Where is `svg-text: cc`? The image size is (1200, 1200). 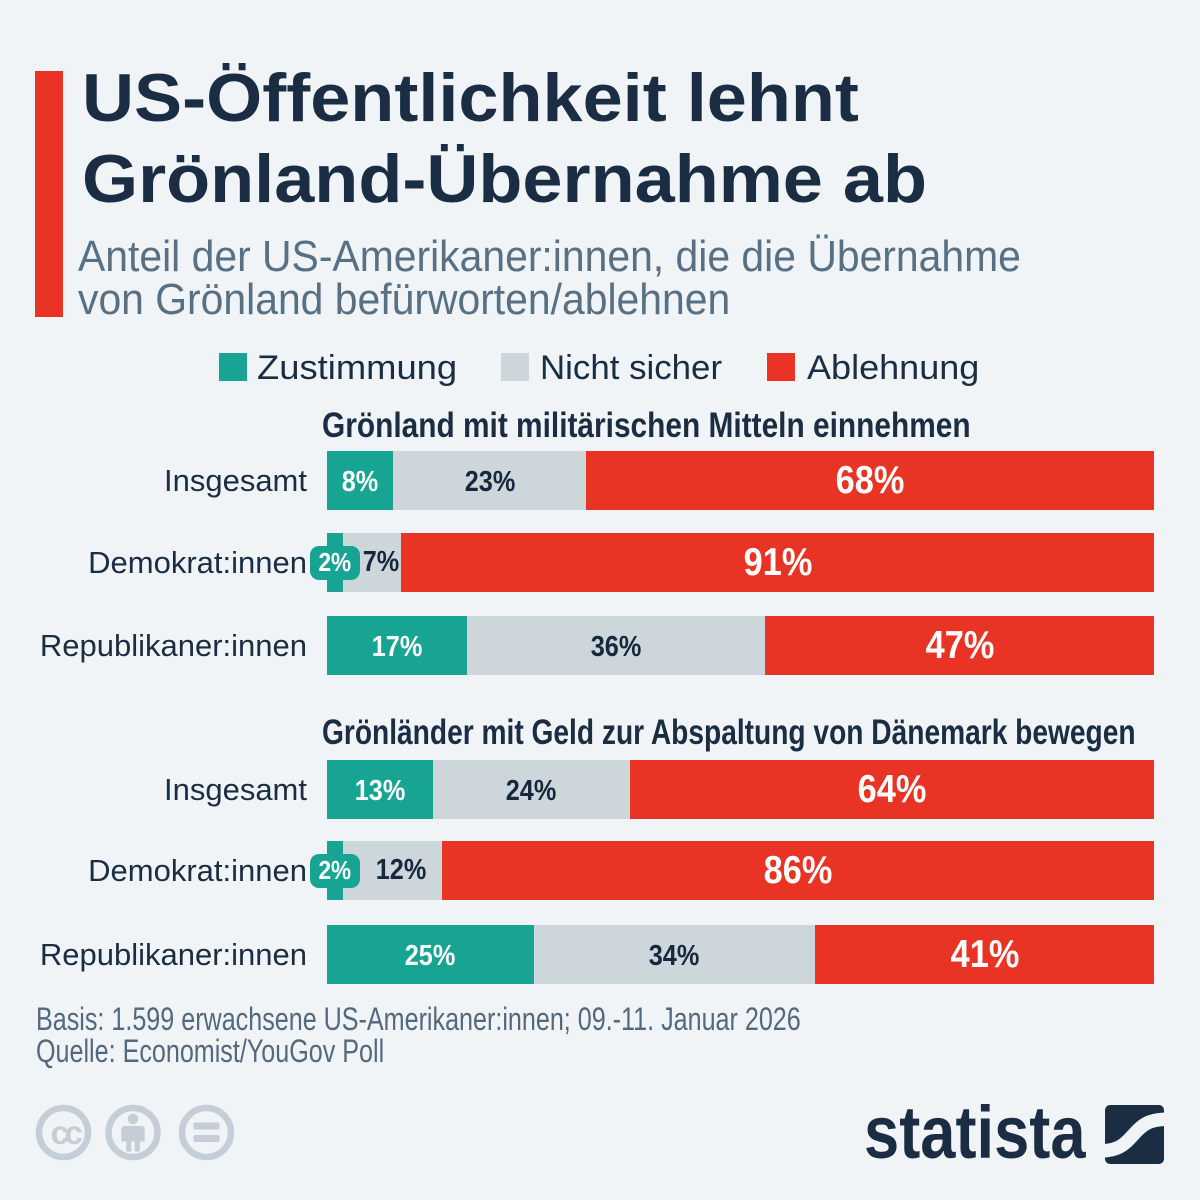 svg-text: cc is located at coordinates (67, 1132).